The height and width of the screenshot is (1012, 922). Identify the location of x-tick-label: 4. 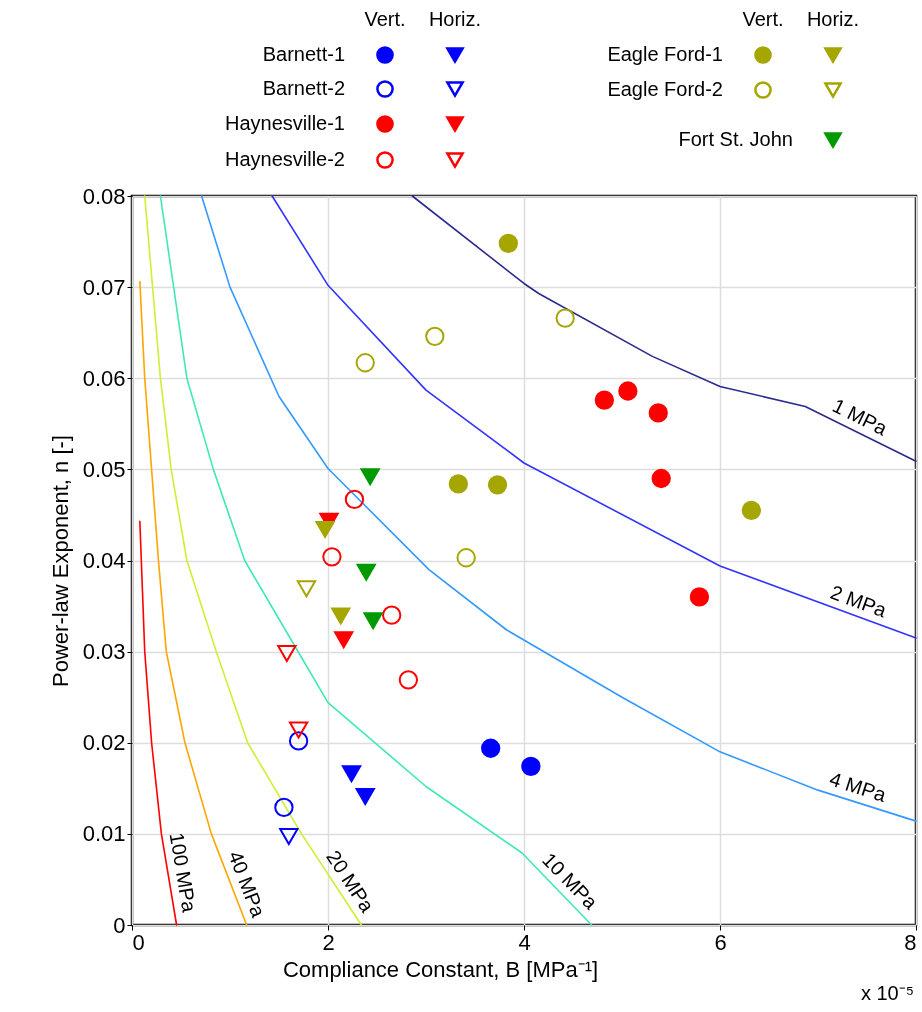
(524, 942).